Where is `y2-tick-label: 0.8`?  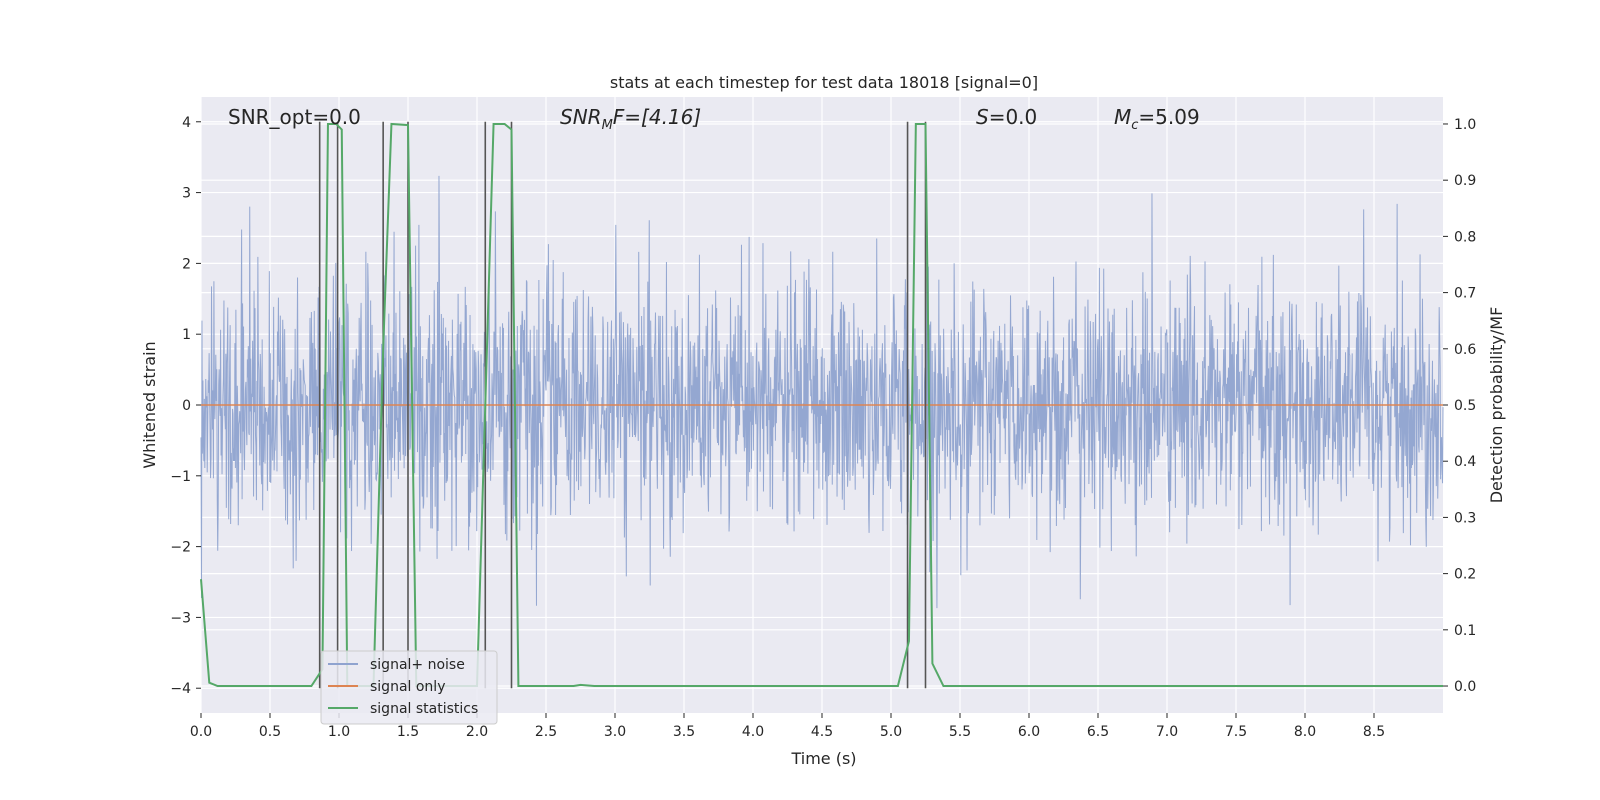
y2-tick-label: 0.8 is located at coordinates (1465, 237).